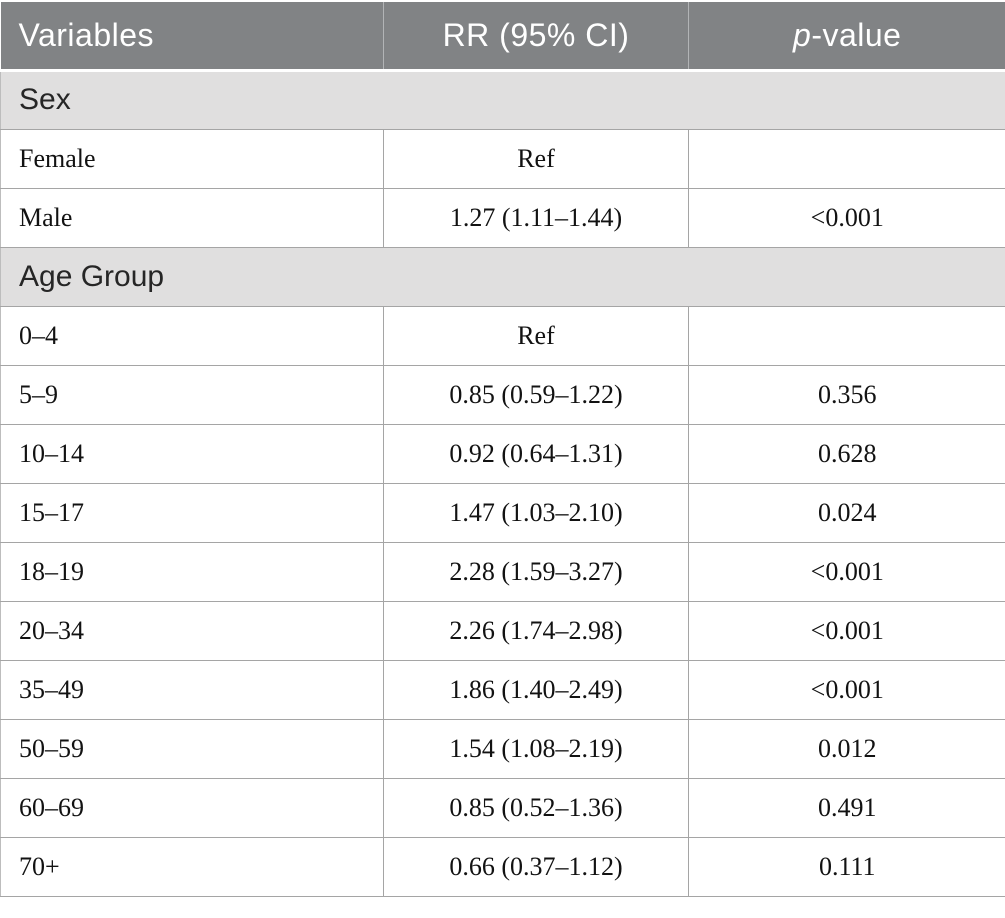  What do you see at coordinates (192, 218) in the screenshot?
I see `variable-cell: Male` at bounding box center [192, 218].